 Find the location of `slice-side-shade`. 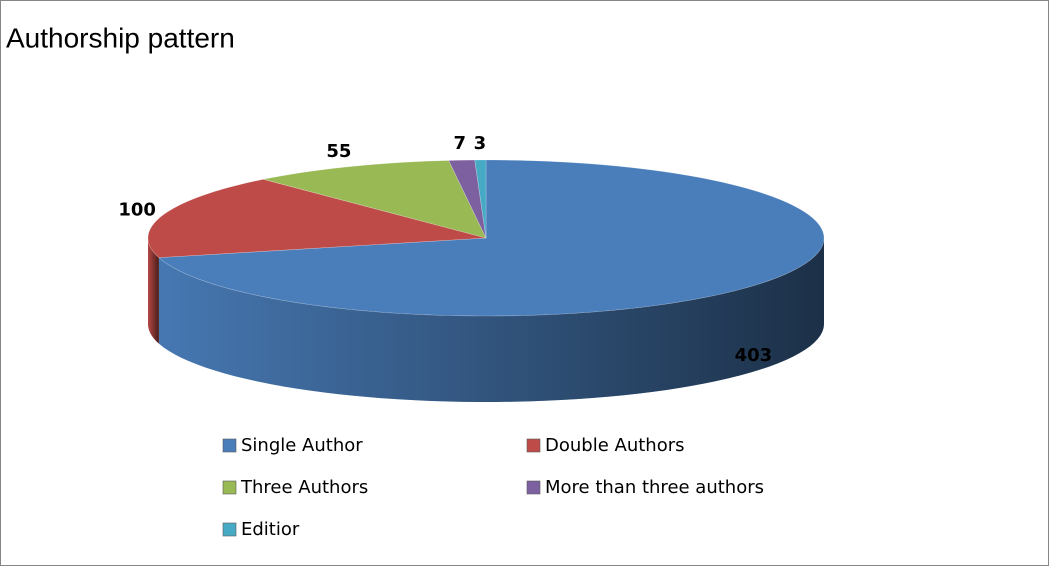

slice-side-shade is located at coordinates (153, 291).